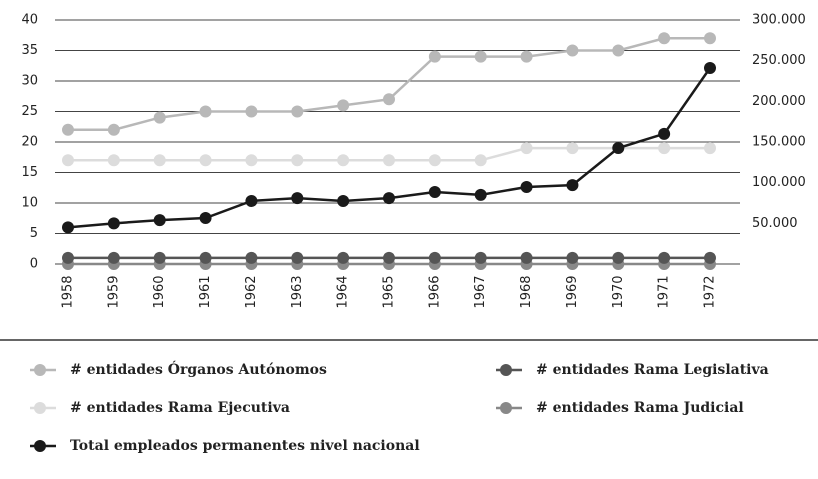 The image size is (818, 479). I want to click on x-tick-label: 1967, so click(480, 291).